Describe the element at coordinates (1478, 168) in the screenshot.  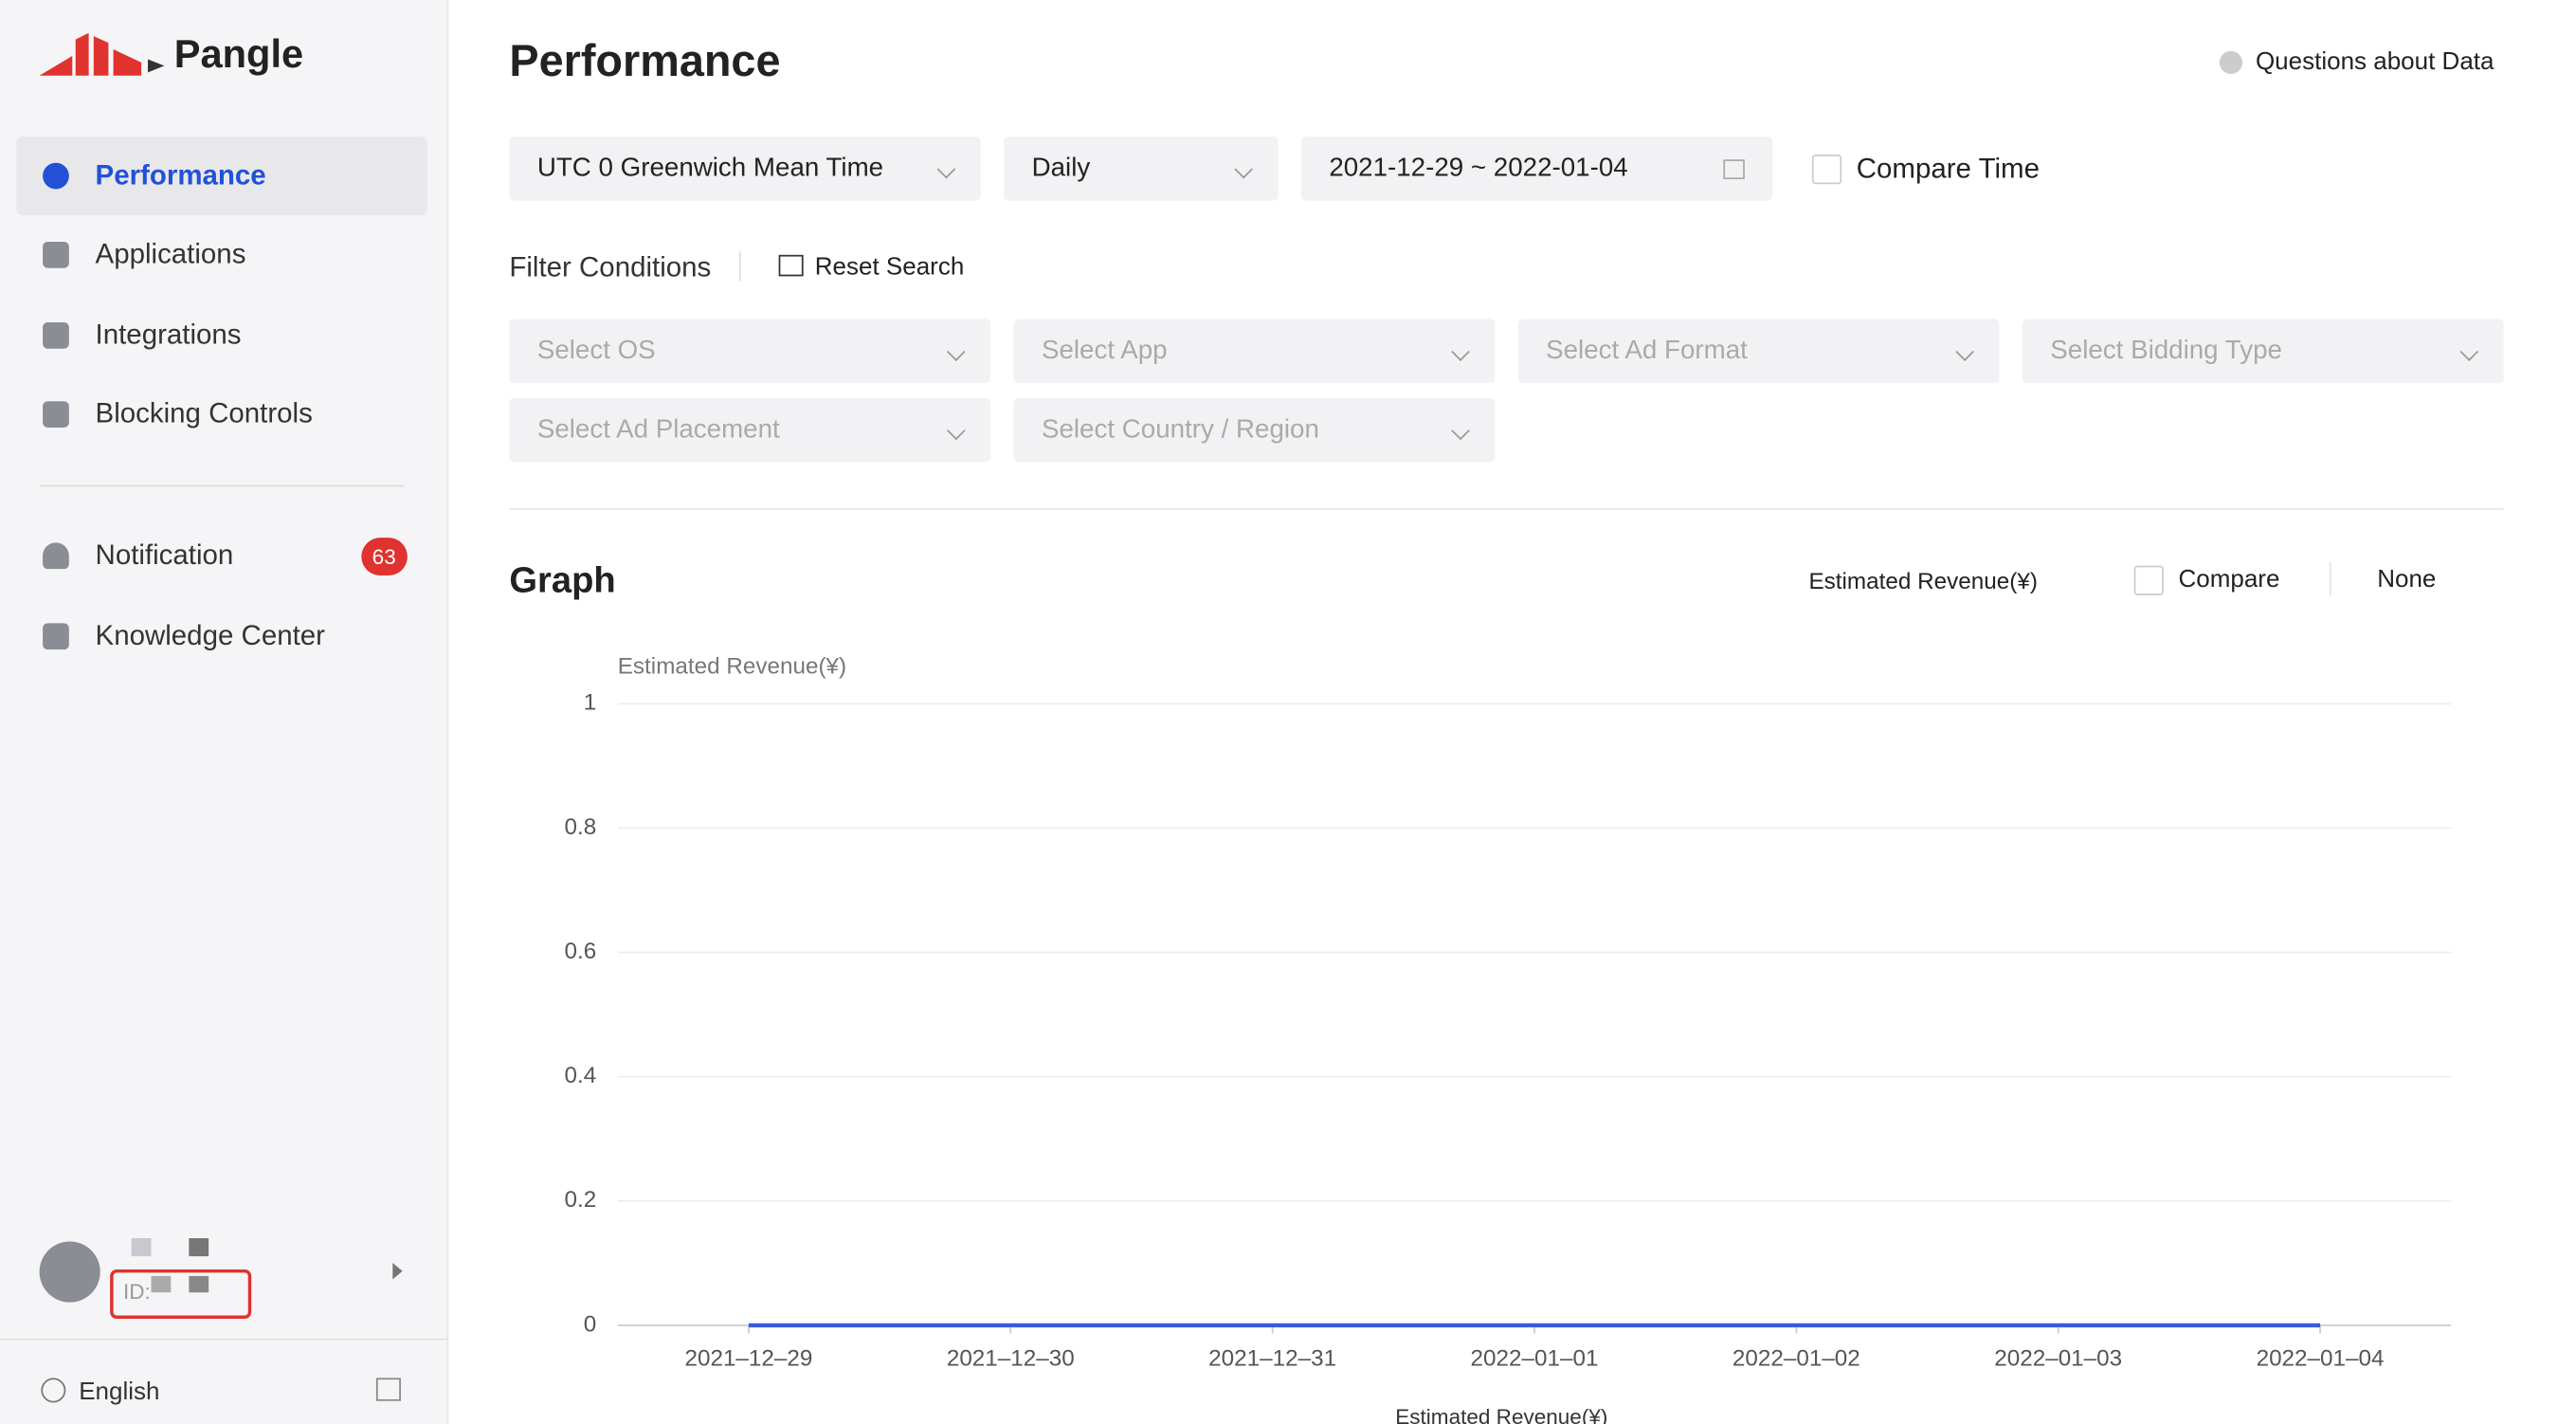
I see `select-text: 2021-12-29 ~ 2022-01-04` at that location.